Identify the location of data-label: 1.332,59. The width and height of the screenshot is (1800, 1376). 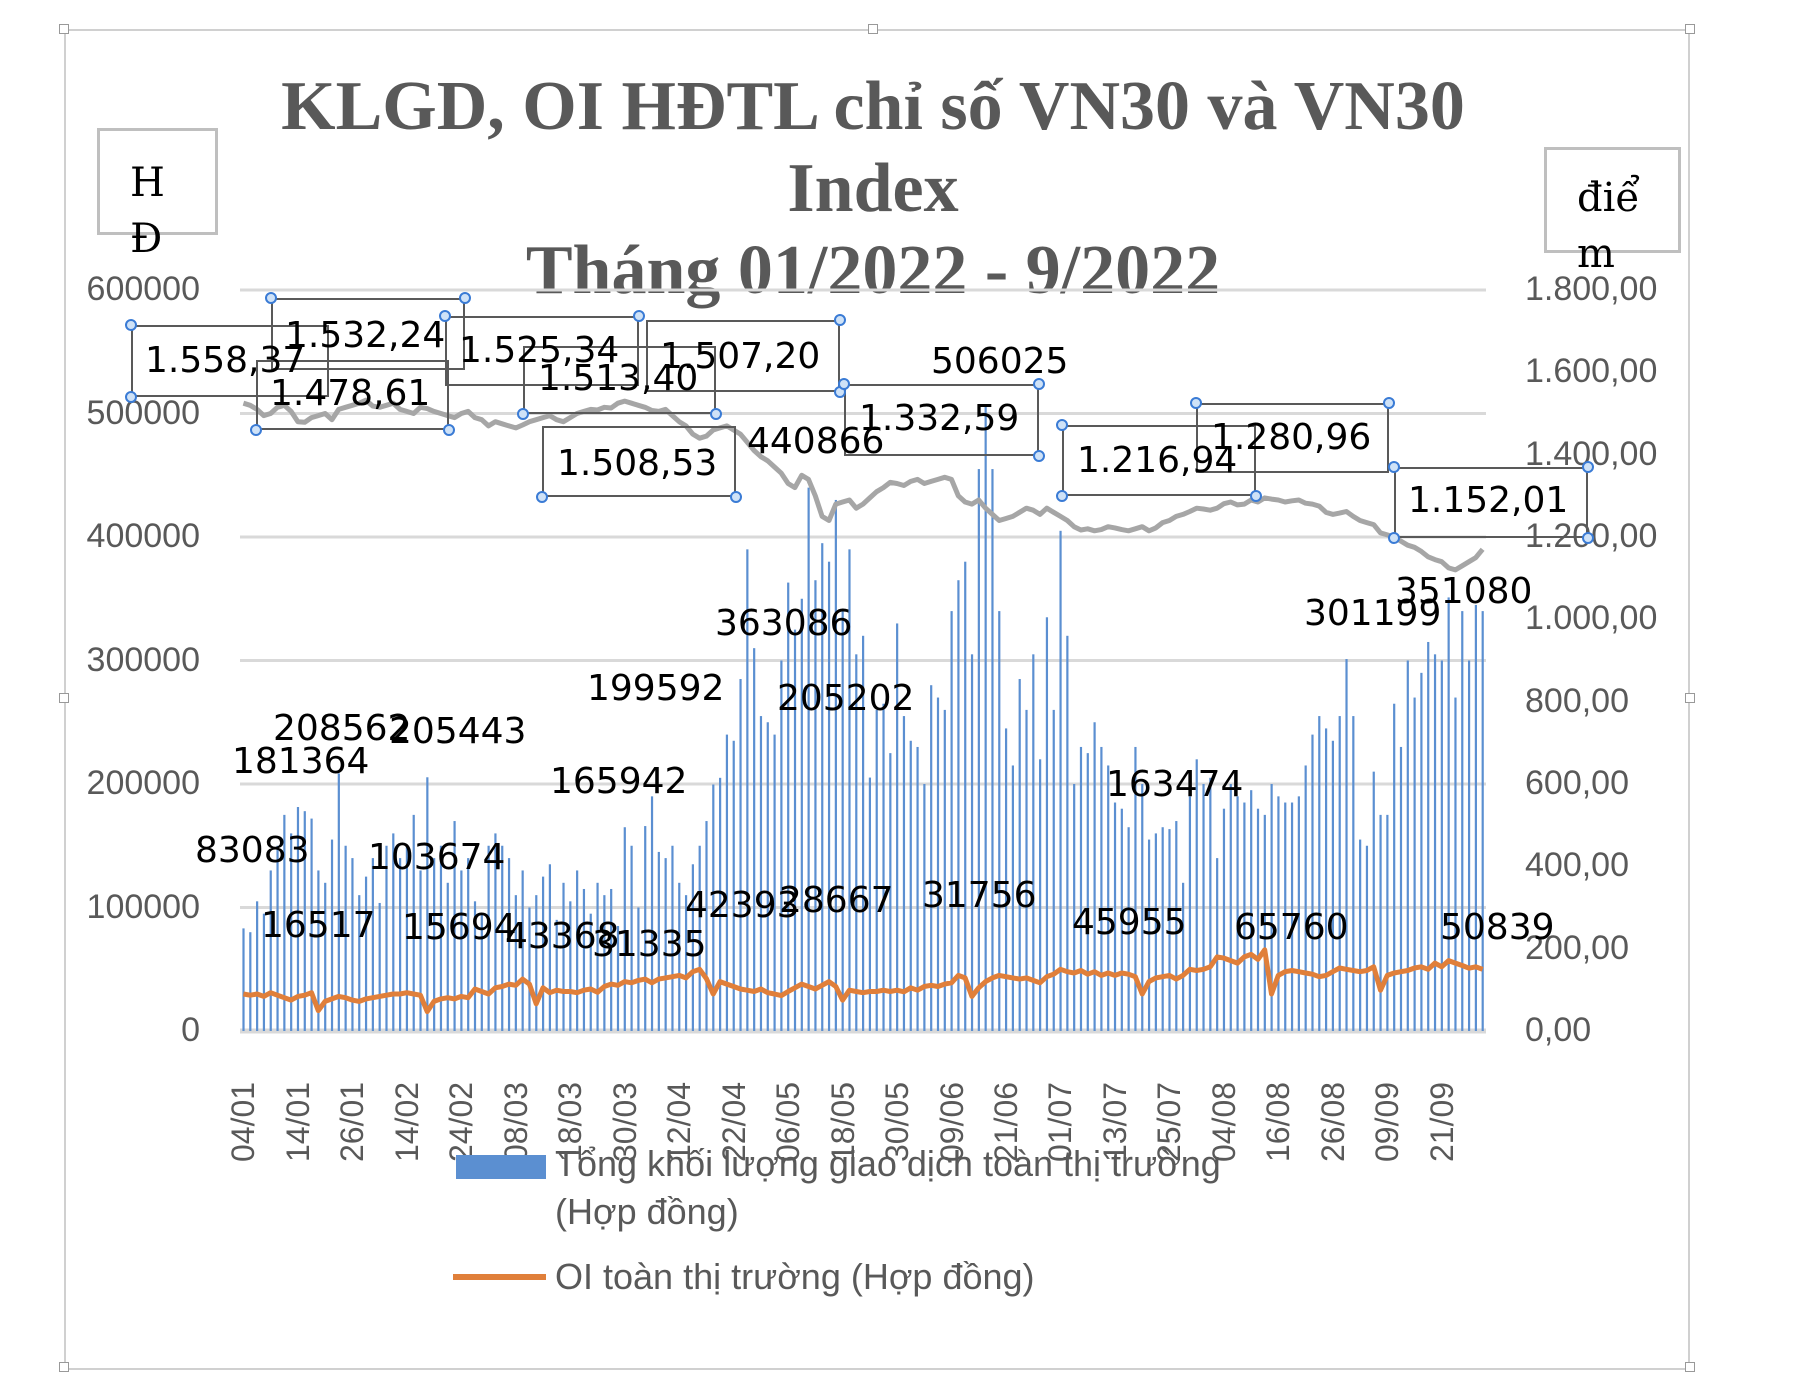
(939, 418).